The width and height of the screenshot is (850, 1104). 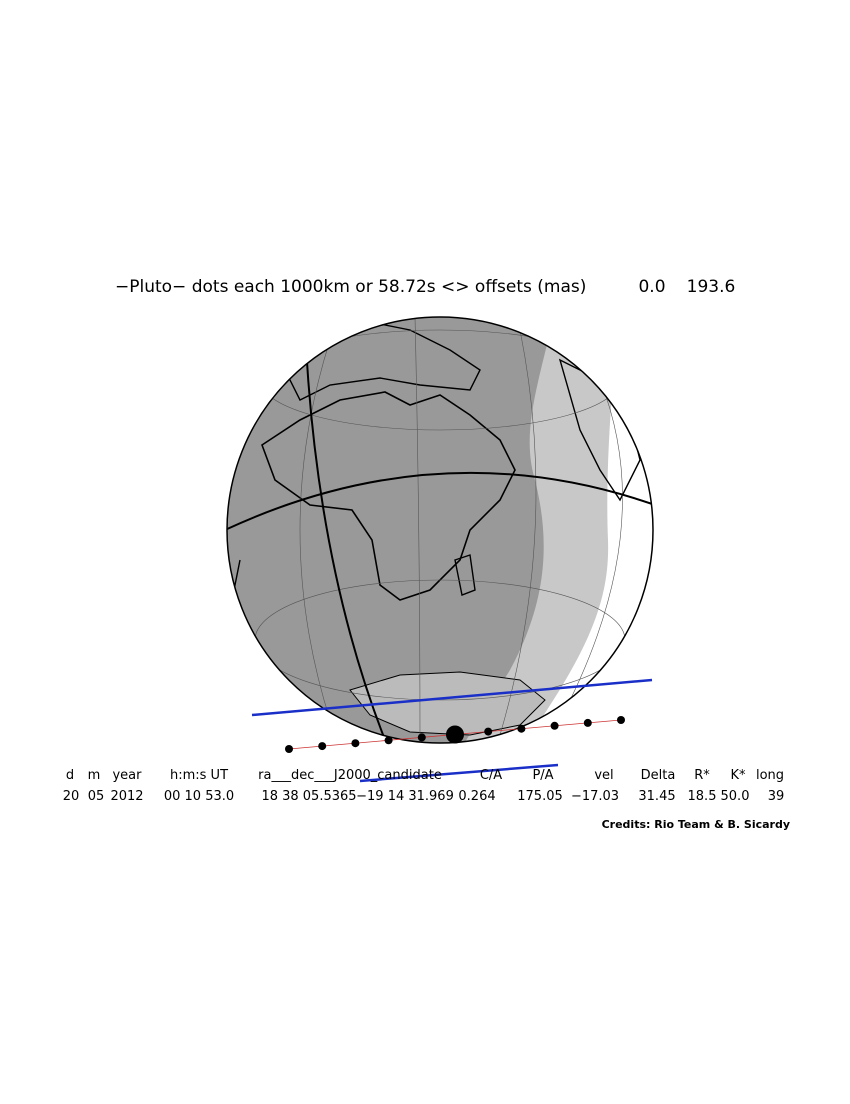 What do you see at coordinates (199, 796) in the screenshot?
I see `cell: 00 10 53.0` at bounding box center [199, 796].